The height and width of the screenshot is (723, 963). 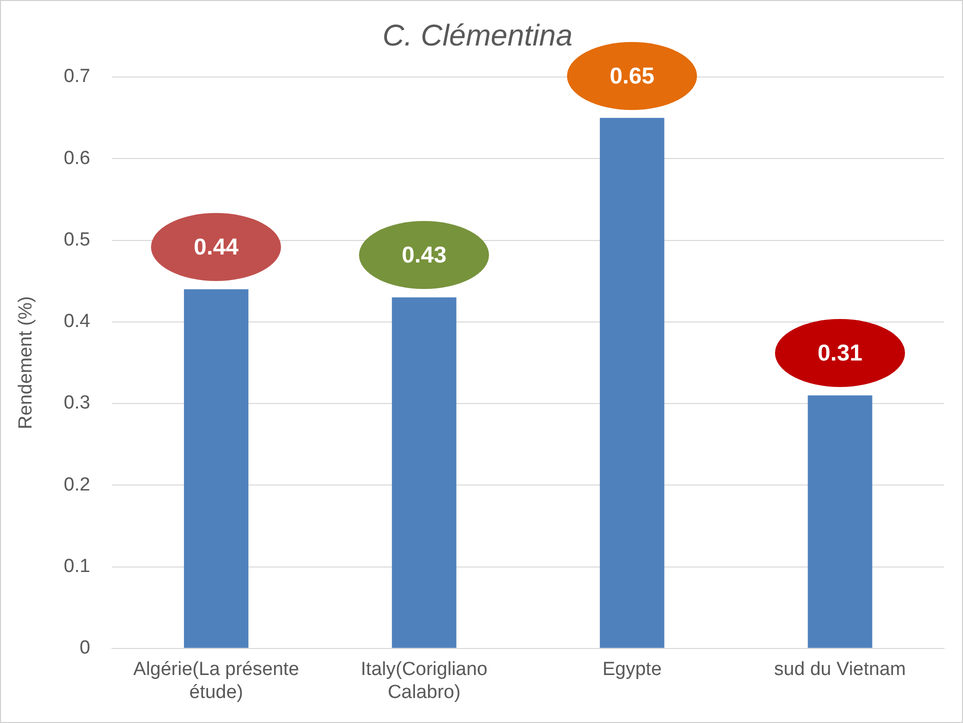 I want to click on y-axis-title: Rendement (%), so click(x=26, y=363).